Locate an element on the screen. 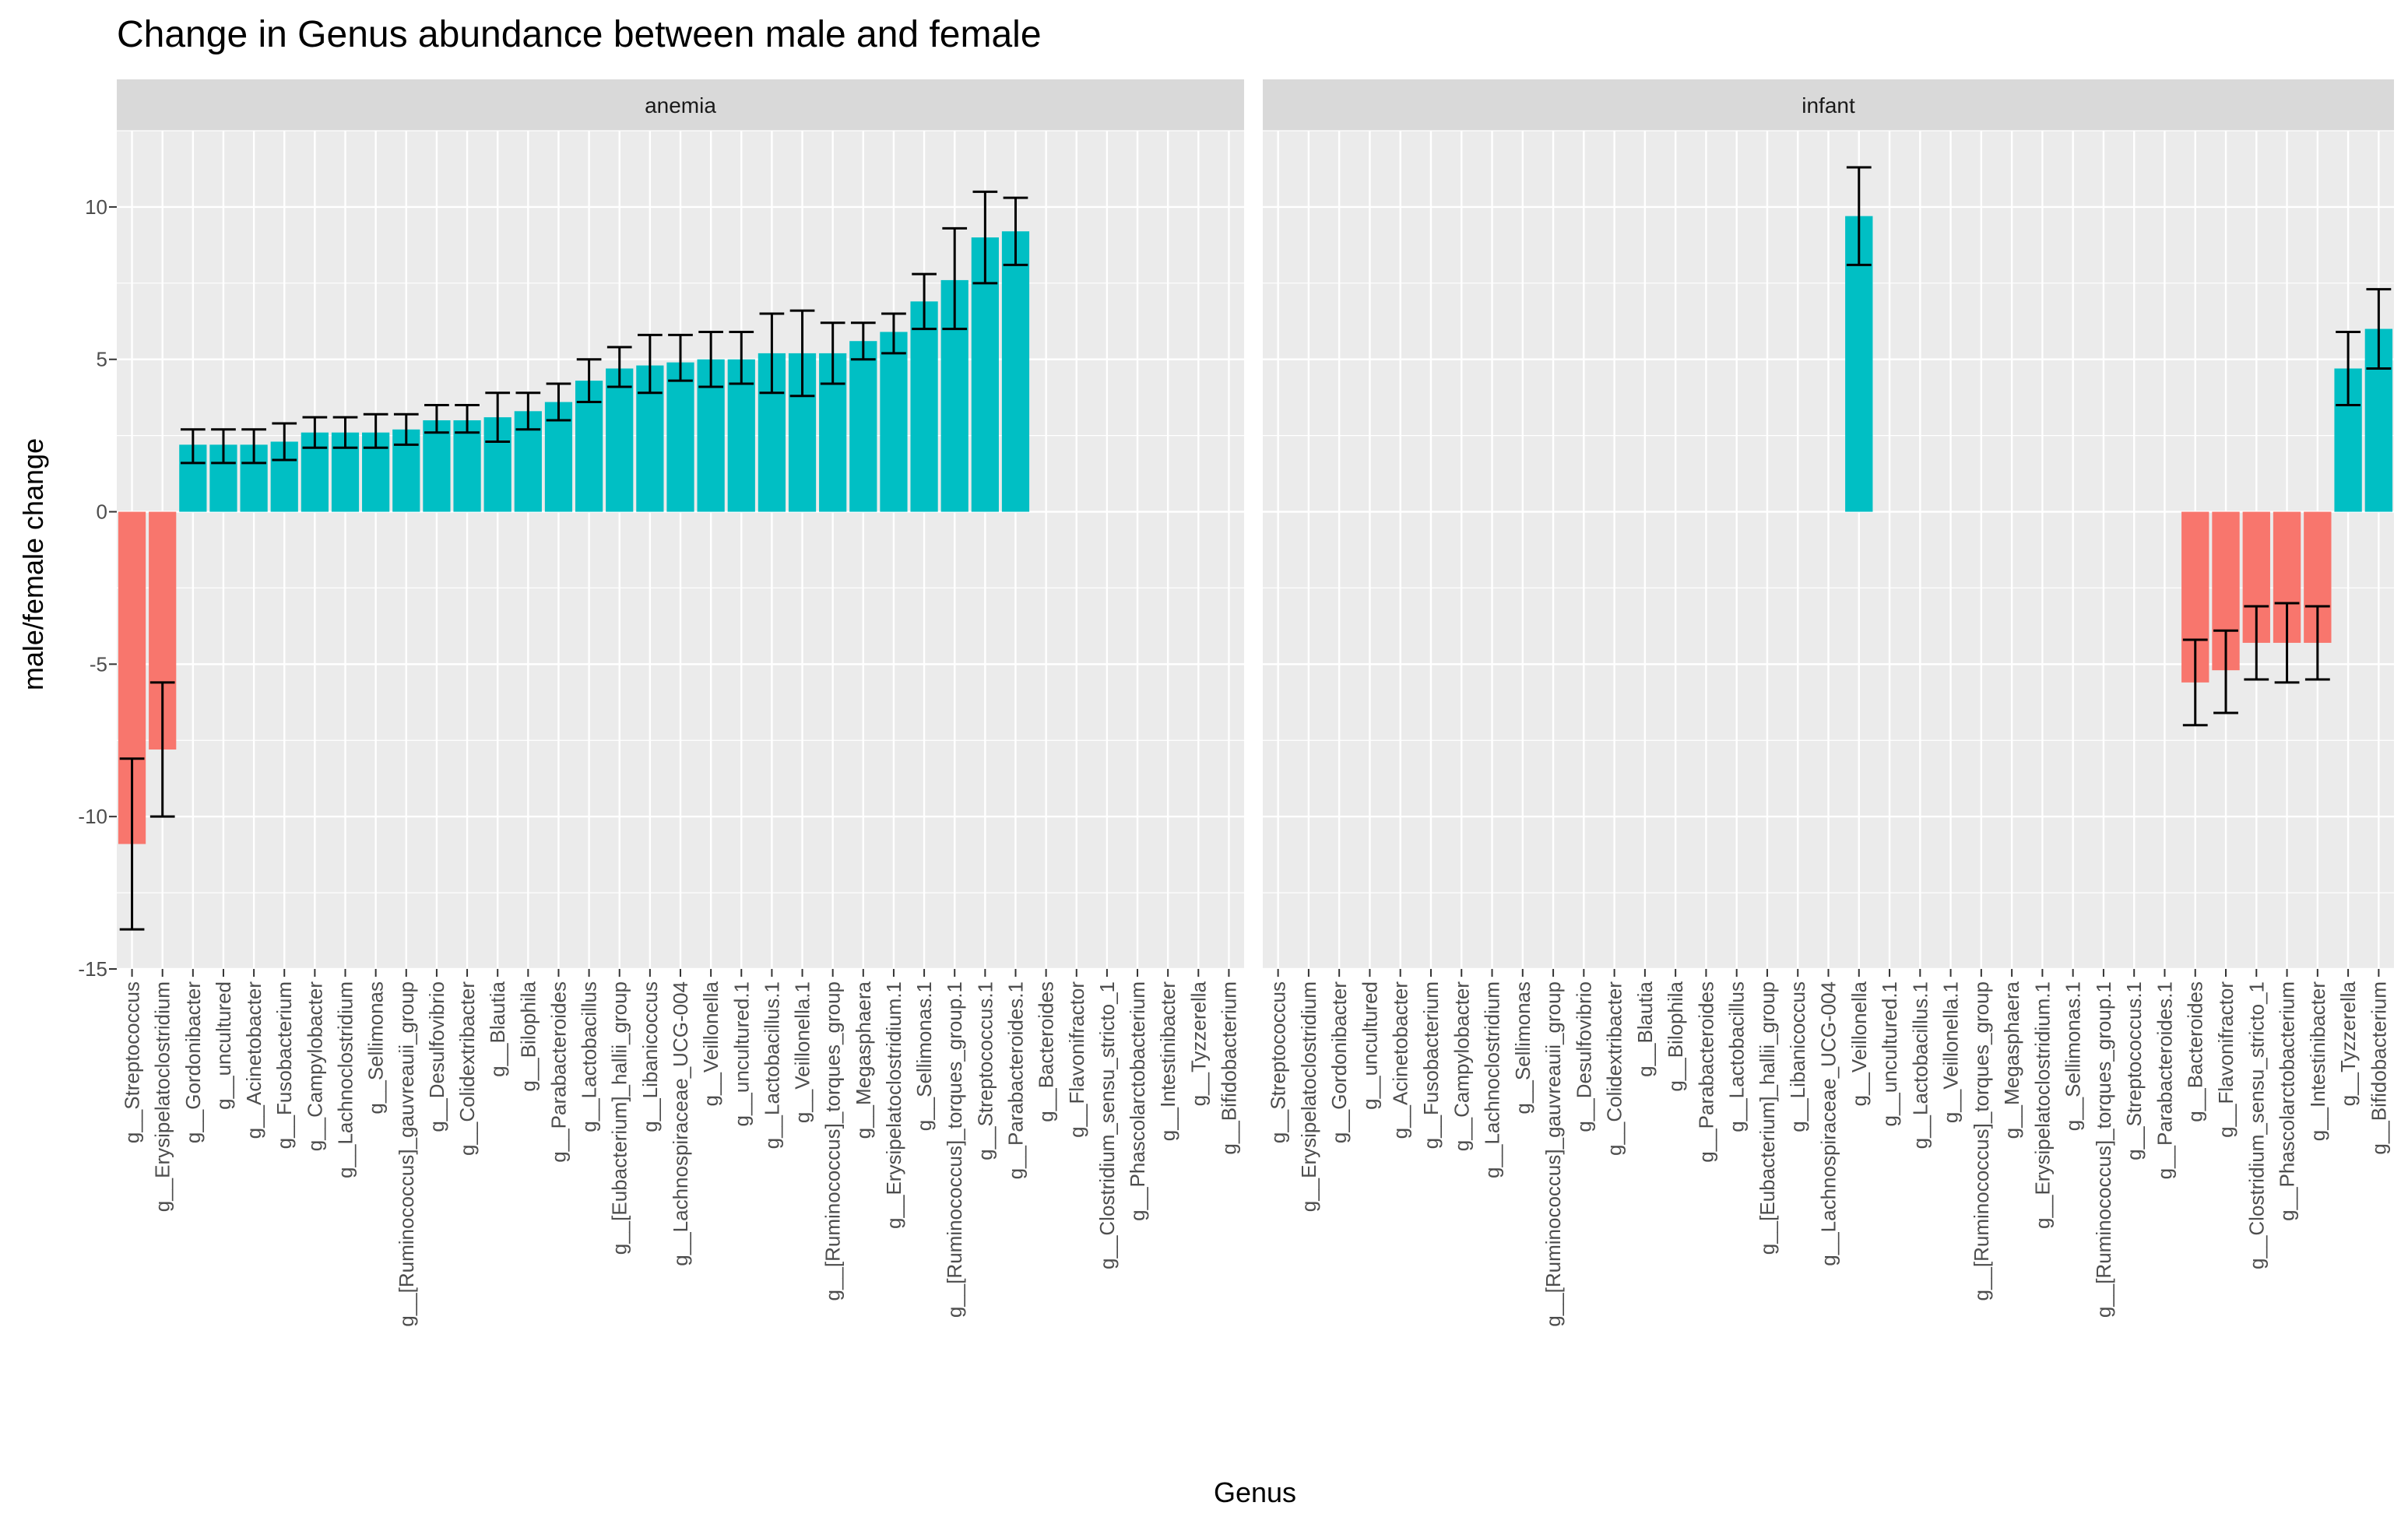  y-tick-label: 0 is located at coordinates (102, 512).